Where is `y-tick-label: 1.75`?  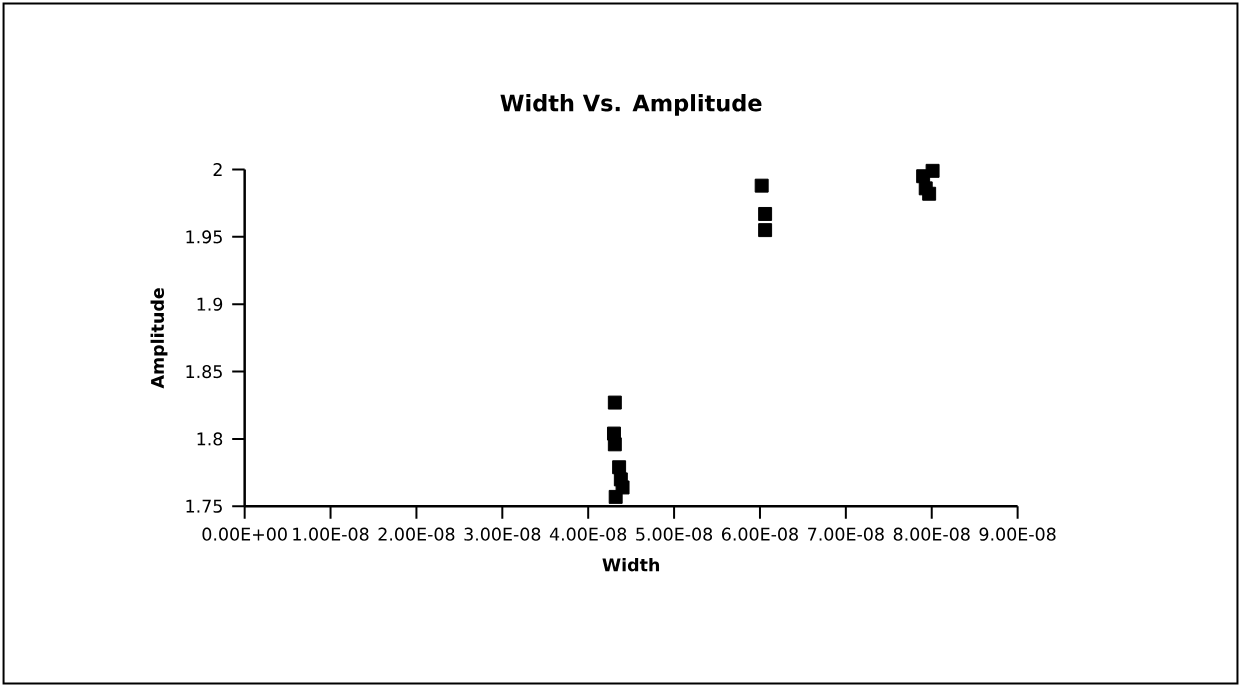
y-tick-label: 1.75 is located at coordinates (204, 506).